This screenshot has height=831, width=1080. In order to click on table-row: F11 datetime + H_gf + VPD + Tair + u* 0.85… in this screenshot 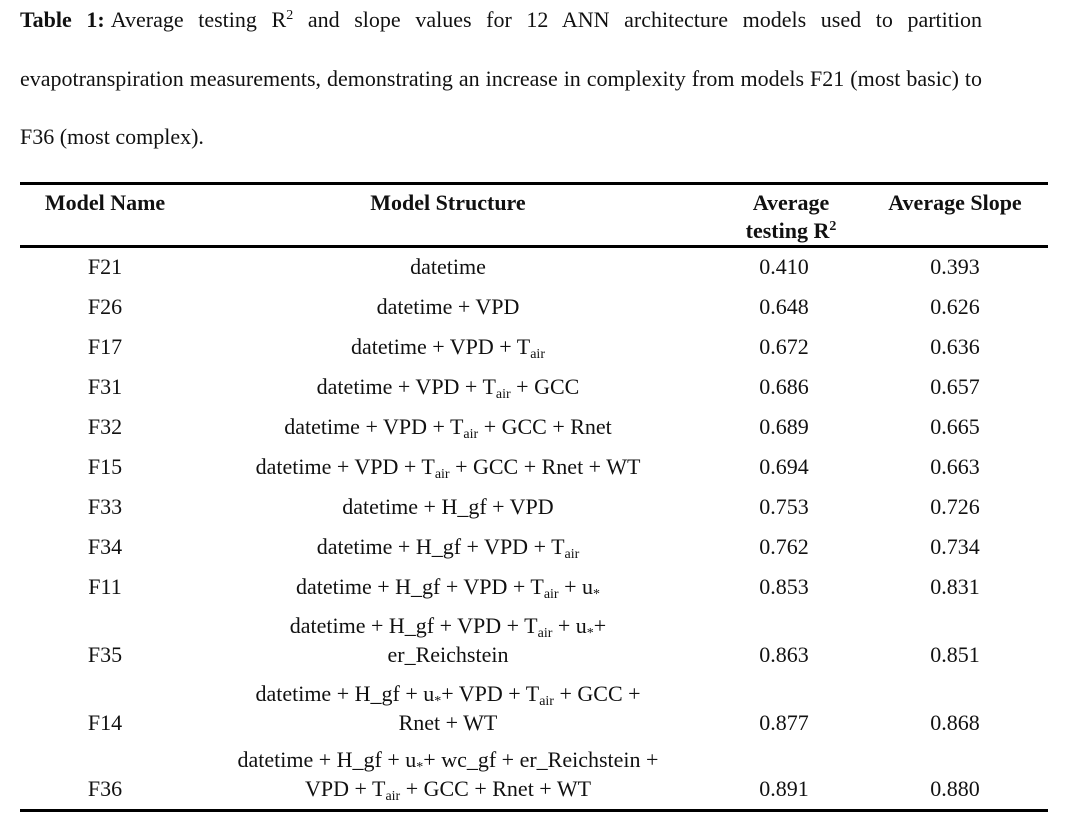, I will do `click(534, 587)`.